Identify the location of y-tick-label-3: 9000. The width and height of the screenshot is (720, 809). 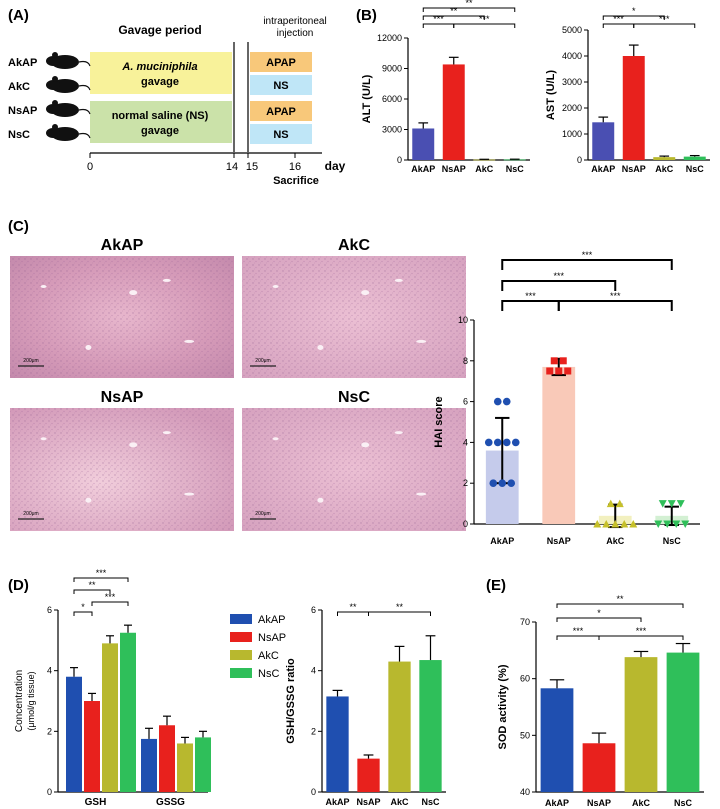
(392, 69).